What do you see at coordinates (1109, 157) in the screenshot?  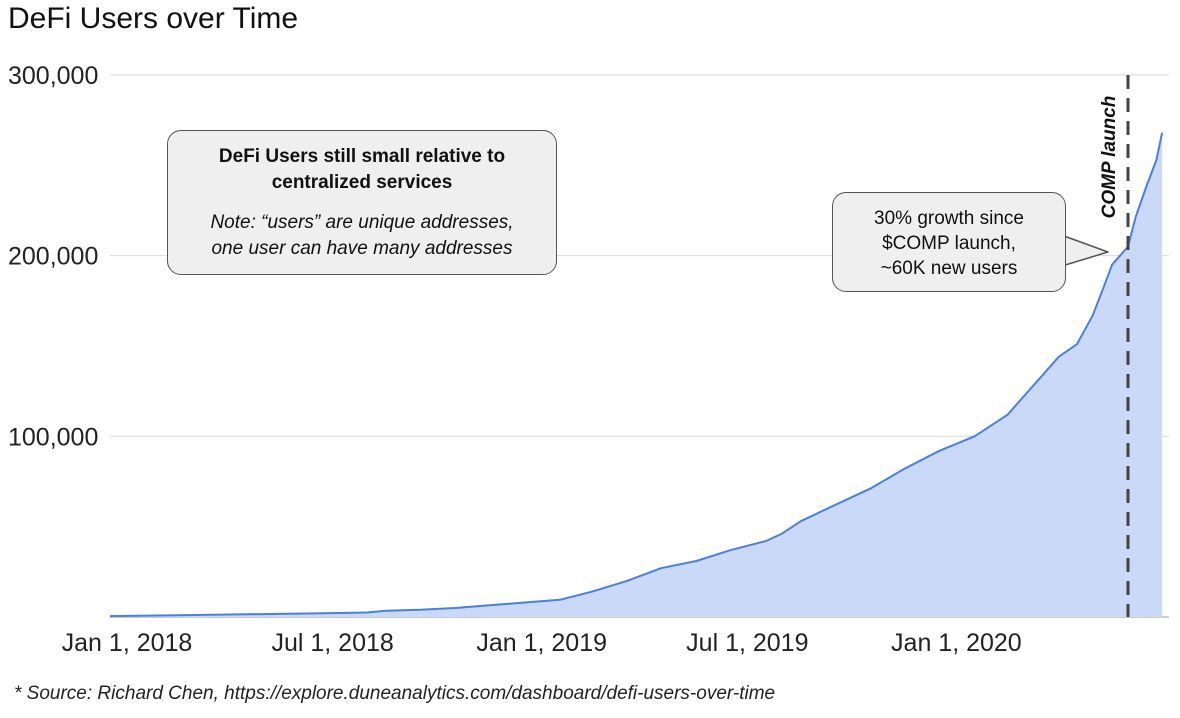 I see `comp-launch-label: COMP launch` at bounding box center [1109, 157].